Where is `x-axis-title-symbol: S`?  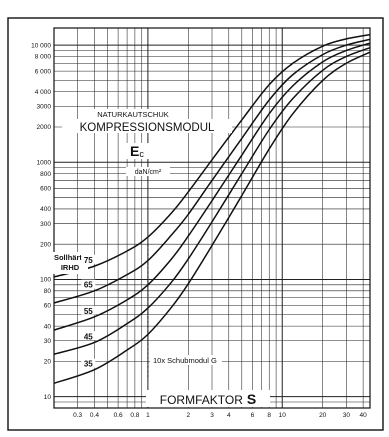 x-axis-title-symbol: S is located at coordinates (251, 399).